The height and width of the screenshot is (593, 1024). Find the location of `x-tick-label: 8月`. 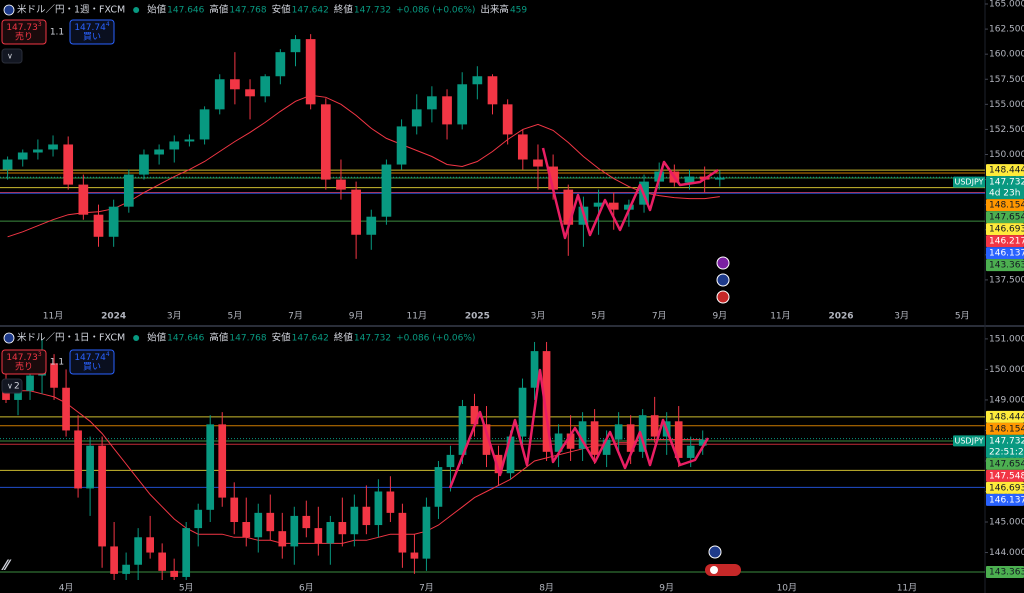

x-tick-label: 8月 is located at coordinates (546, 588).